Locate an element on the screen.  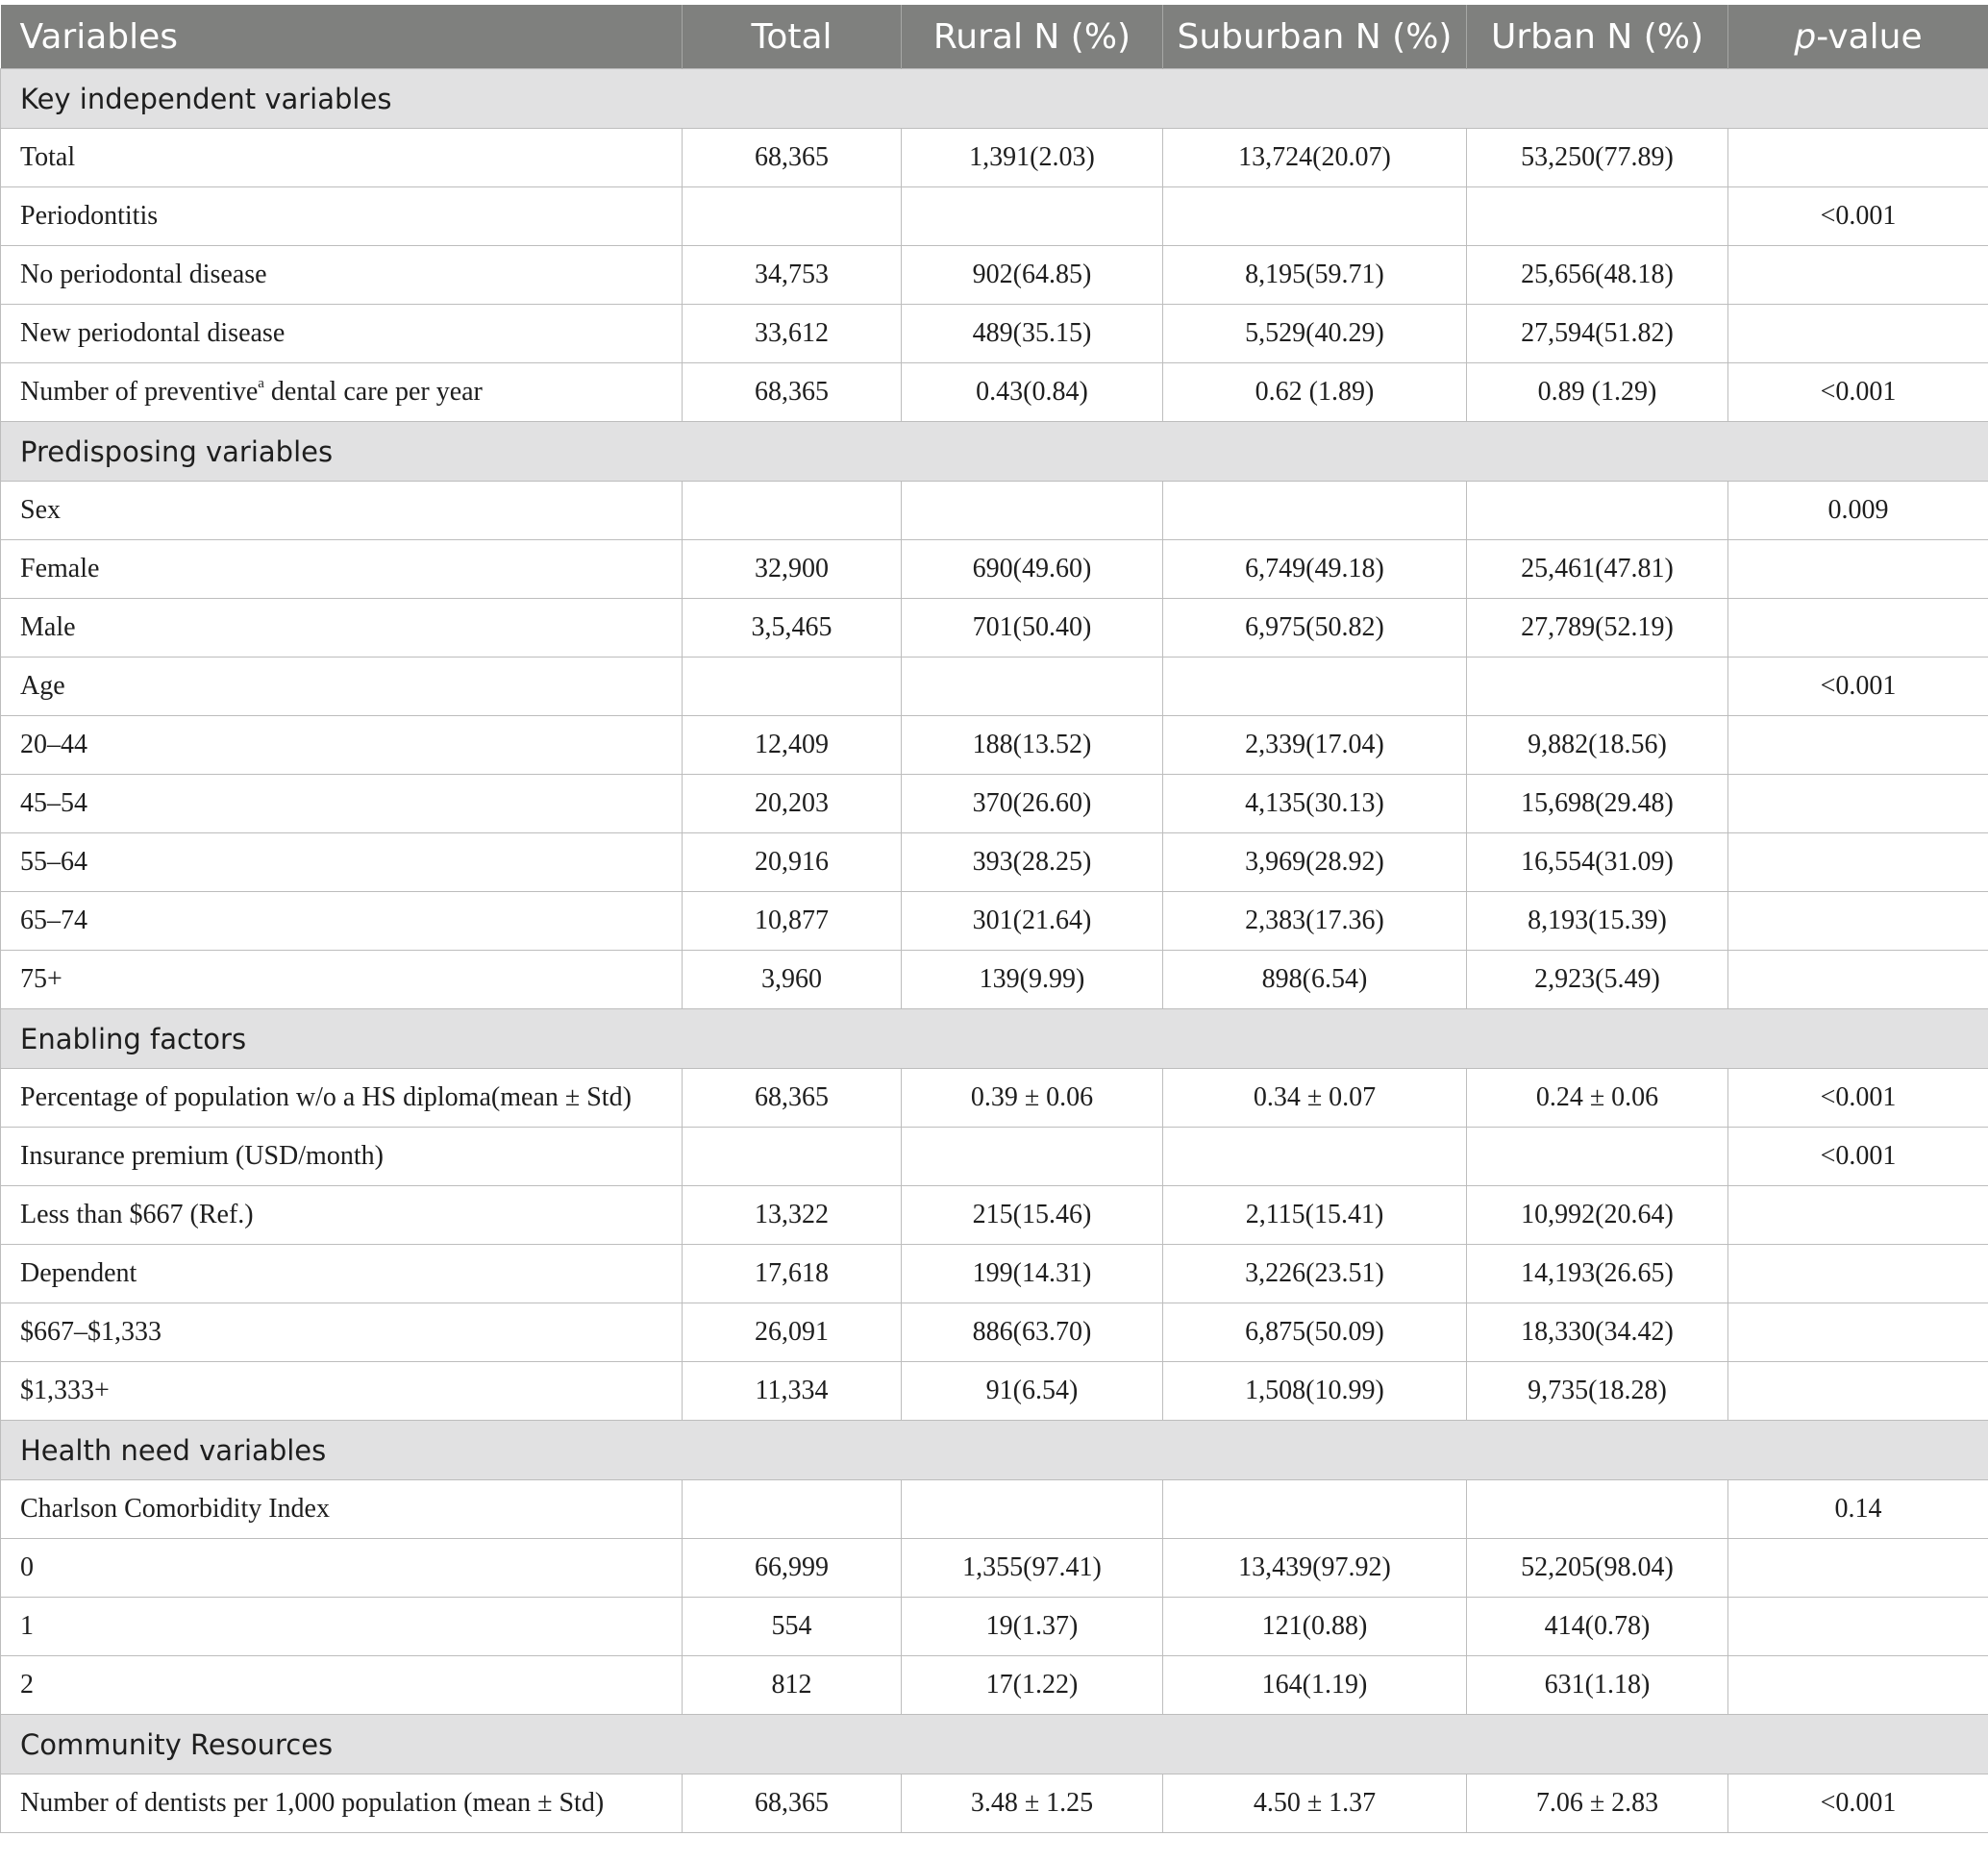
cell-suburban: 6,975(50.82) is located at coordinates (1314, 628).